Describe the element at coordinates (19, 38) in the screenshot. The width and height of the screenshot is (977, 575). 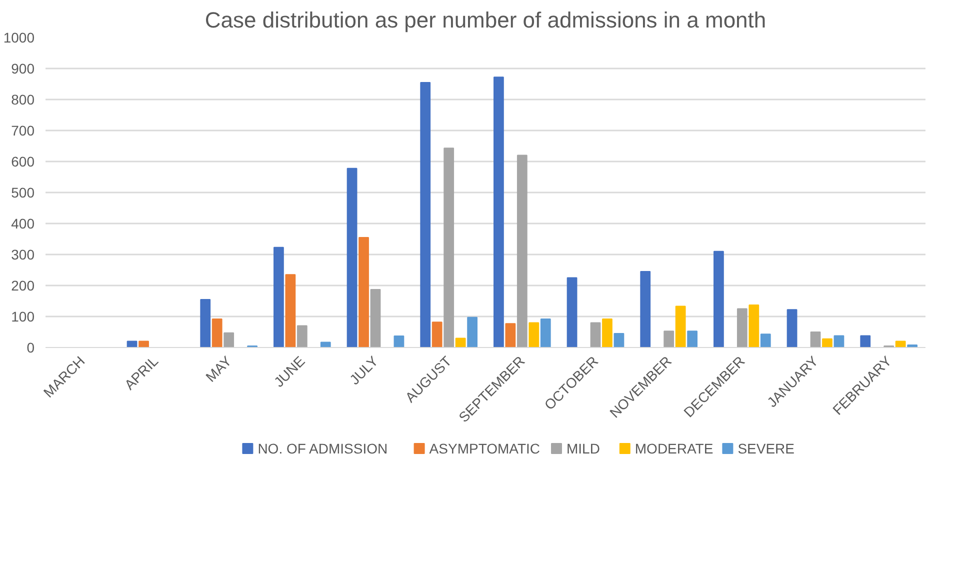
I see `y-tick-label: 1000` at that location.